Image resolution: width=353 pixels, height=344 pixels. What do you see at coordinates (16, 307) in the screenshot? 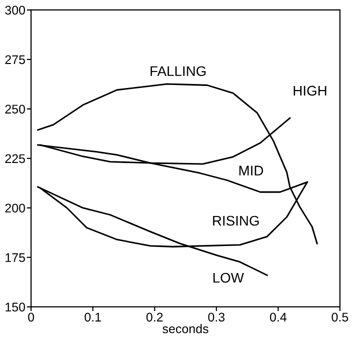
I see `y-tick-label: 150` at bounding box center [16, 307].